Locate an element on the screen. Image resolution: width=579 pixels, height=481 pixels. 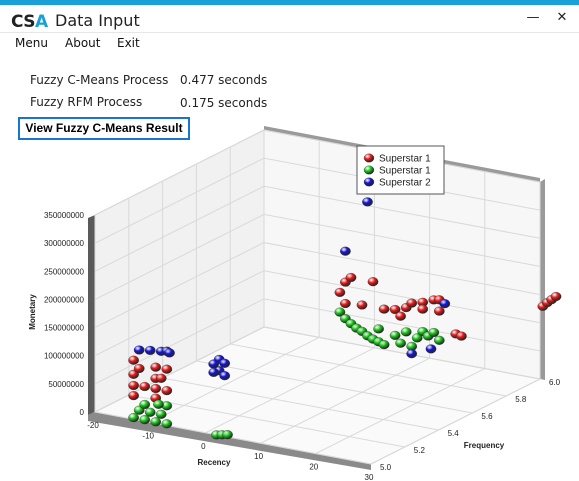
monetary-tick-label: 250000000 is located at coordinates (64, 271).